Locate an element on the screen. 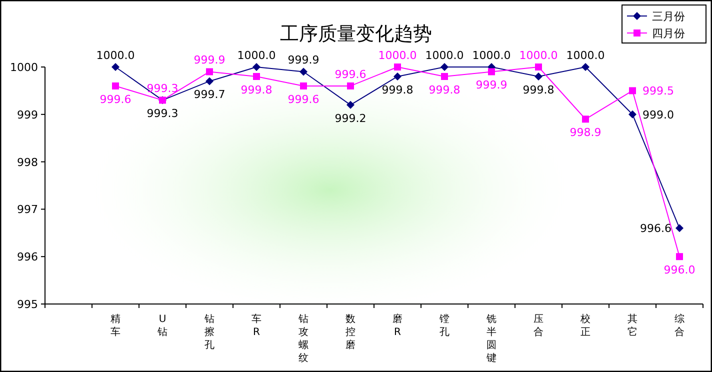 The height and width of the screenshot is (372, 712). y-tick-label: 996 is located at coordinates (27, 257).